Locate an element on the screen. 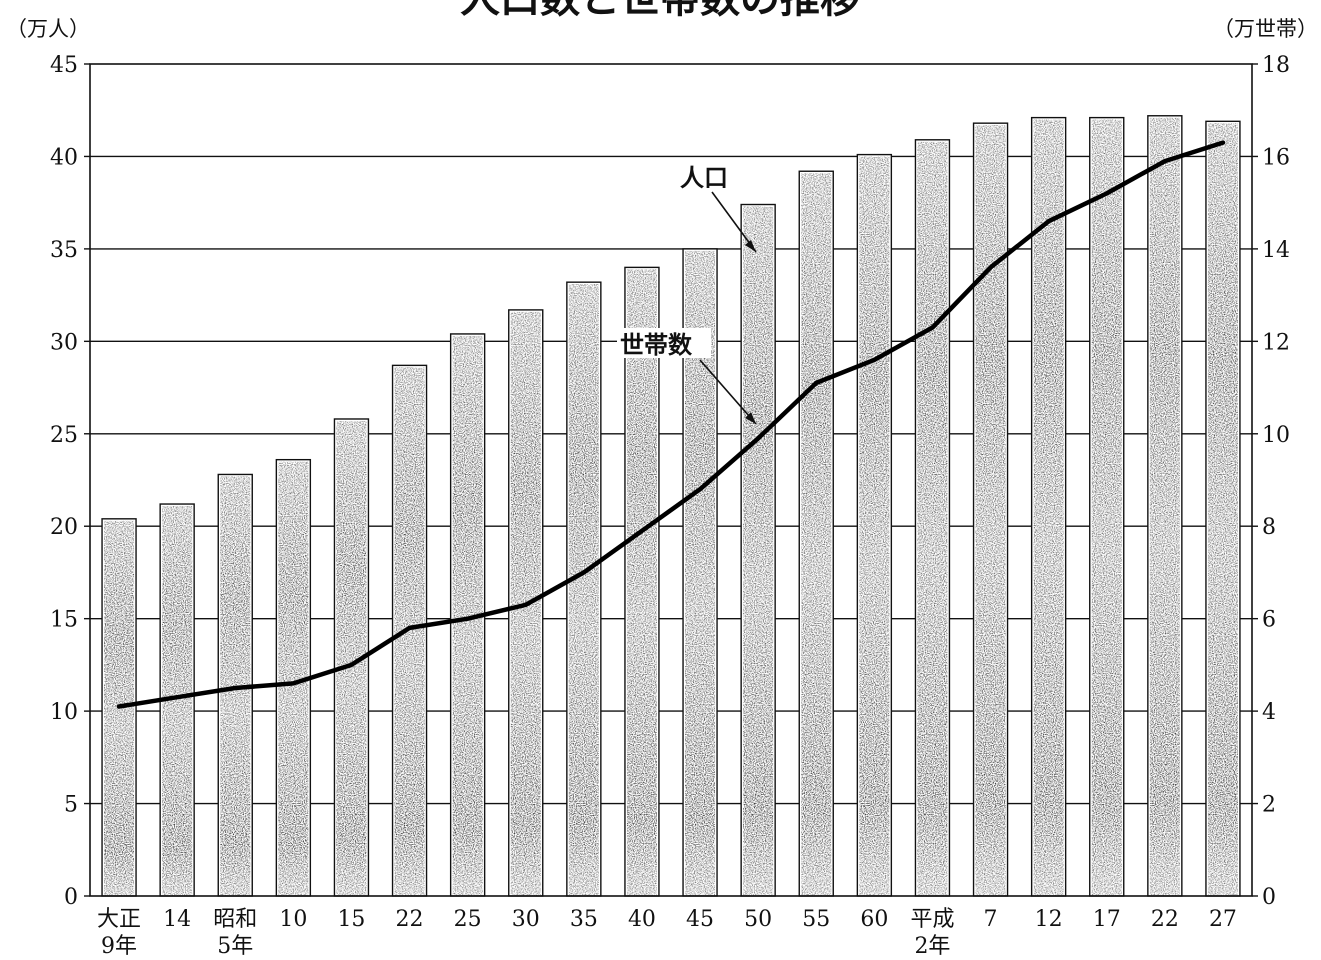 Image resolution: width=1321 pixels, height=960 pixels. category-label-line: 平成 is located at coordinates (932, 919).